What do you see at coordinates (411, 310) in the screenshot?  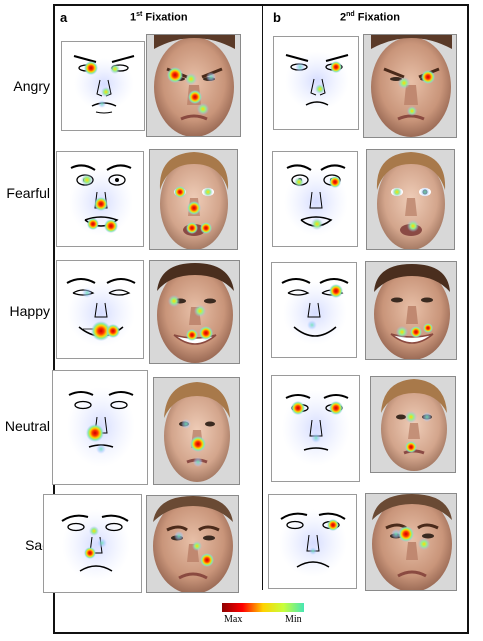 I see `photo-happy-2nd` at bounding box center [411, 310].